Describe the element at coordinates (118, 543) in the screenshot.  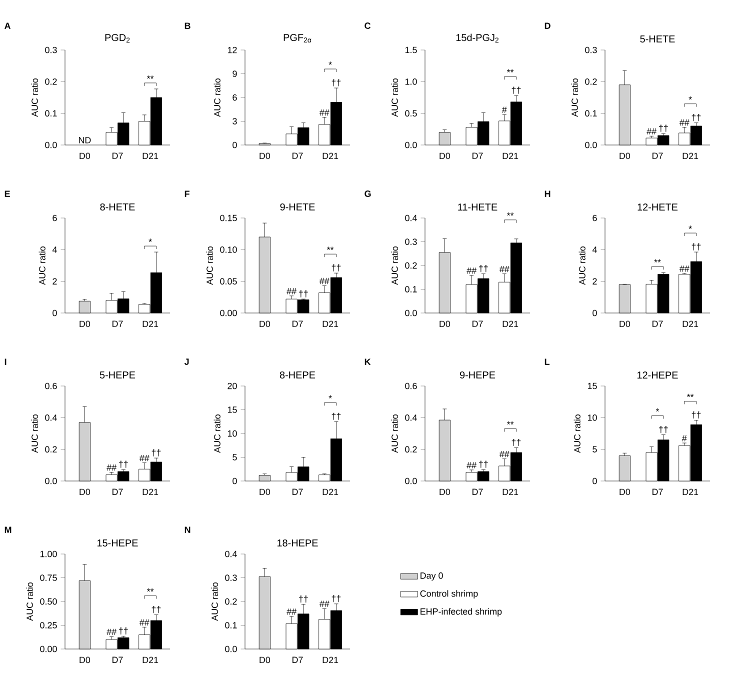
I see `chart-title: 15-HEPE` at that location.